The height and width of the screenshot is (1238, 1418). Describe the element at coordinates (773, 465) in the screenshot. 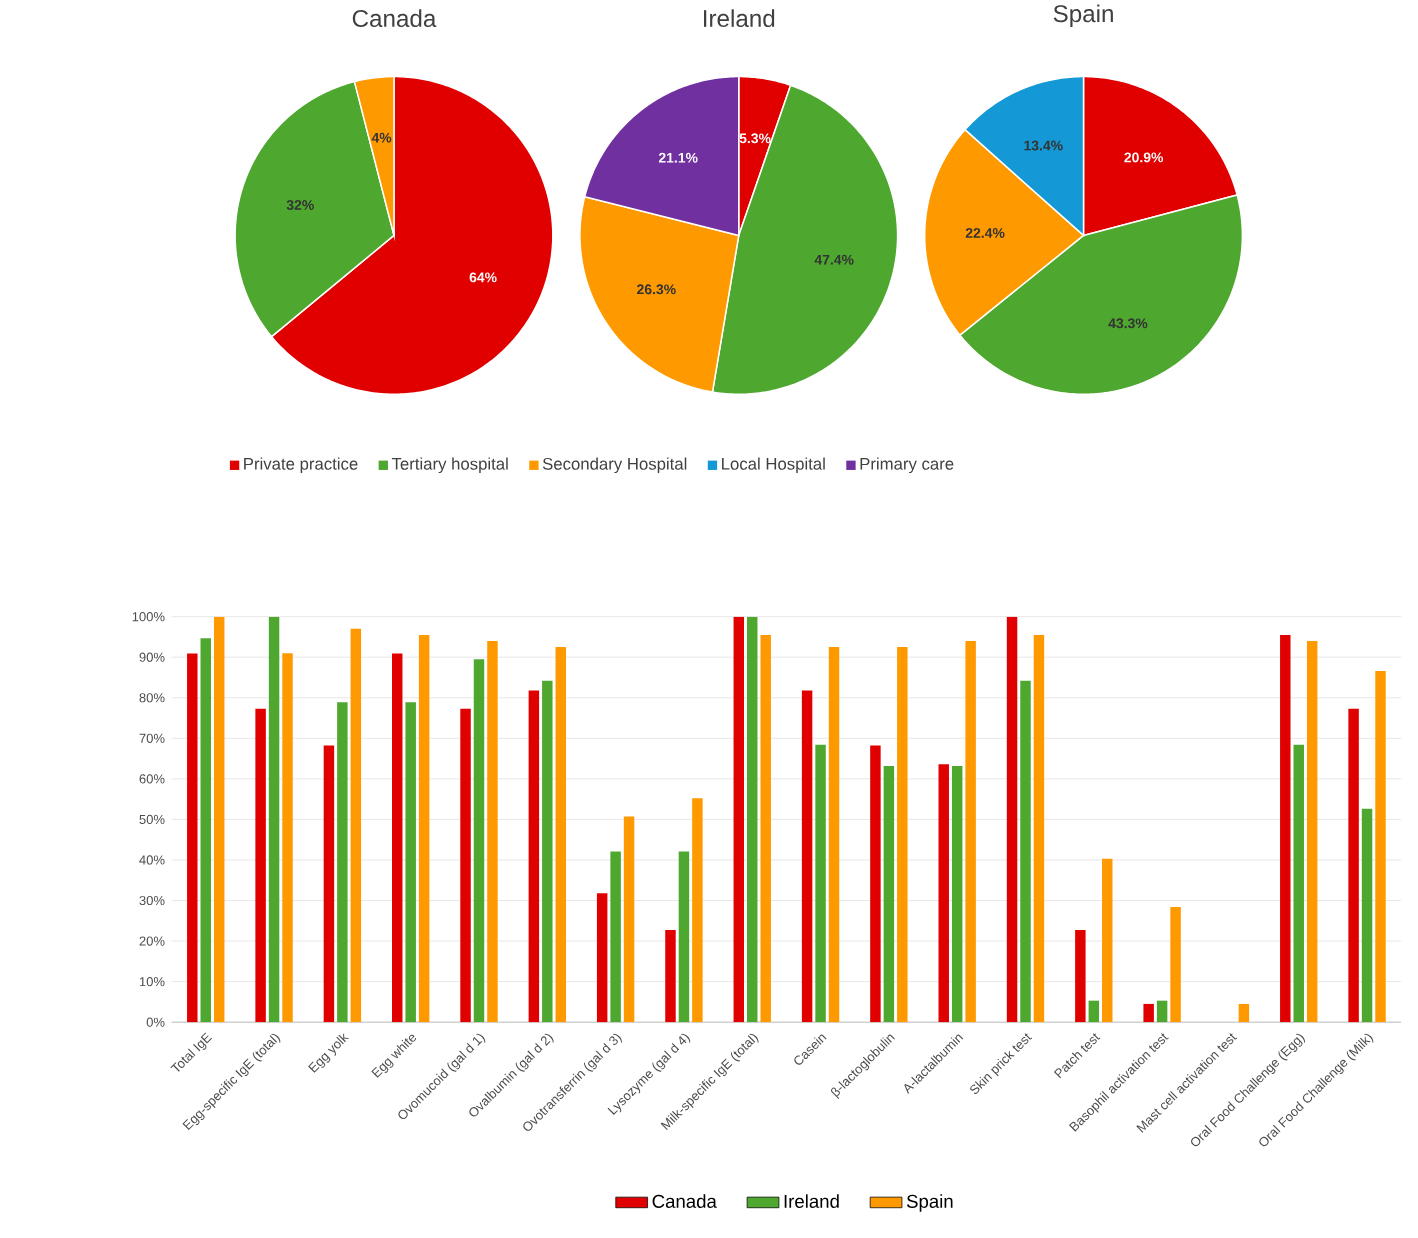

I see `legend-label: Local Hospital` at that location.